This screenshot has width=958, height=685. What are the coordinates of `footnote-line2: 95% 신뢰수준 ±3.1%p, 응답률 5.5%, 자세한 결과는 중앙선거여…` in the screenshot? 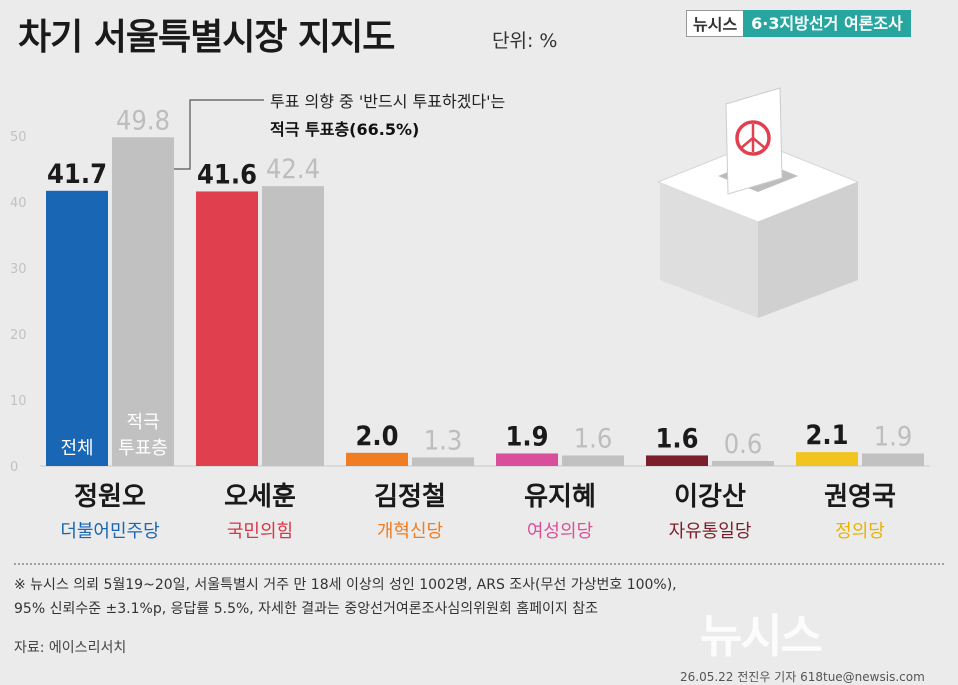 It's located at (306, 609).